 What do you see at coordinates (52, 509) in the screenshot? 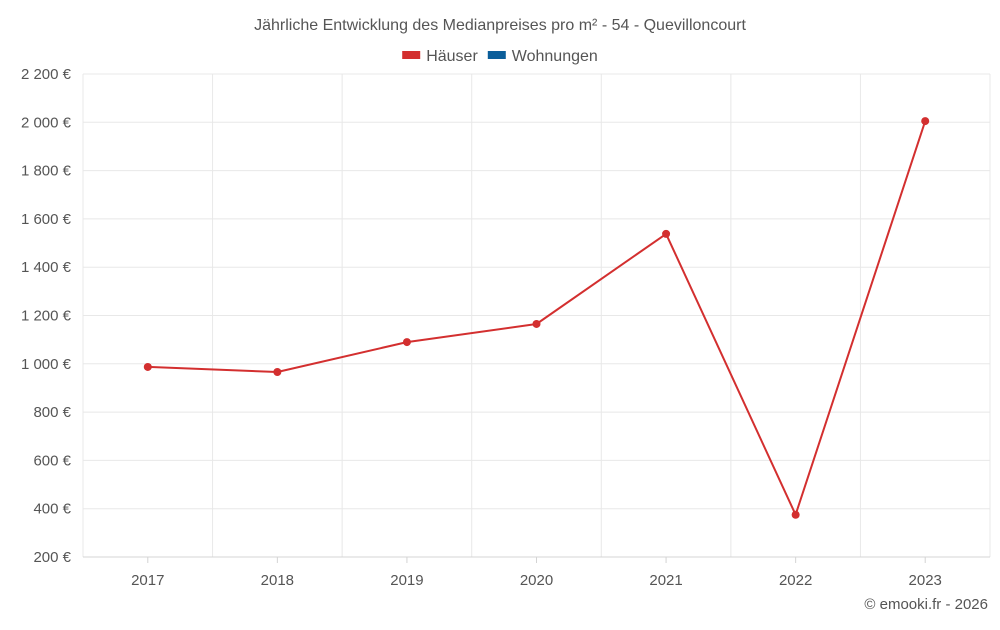
I see `y-tick-label: 400 €` at bounding box center [52, 509].